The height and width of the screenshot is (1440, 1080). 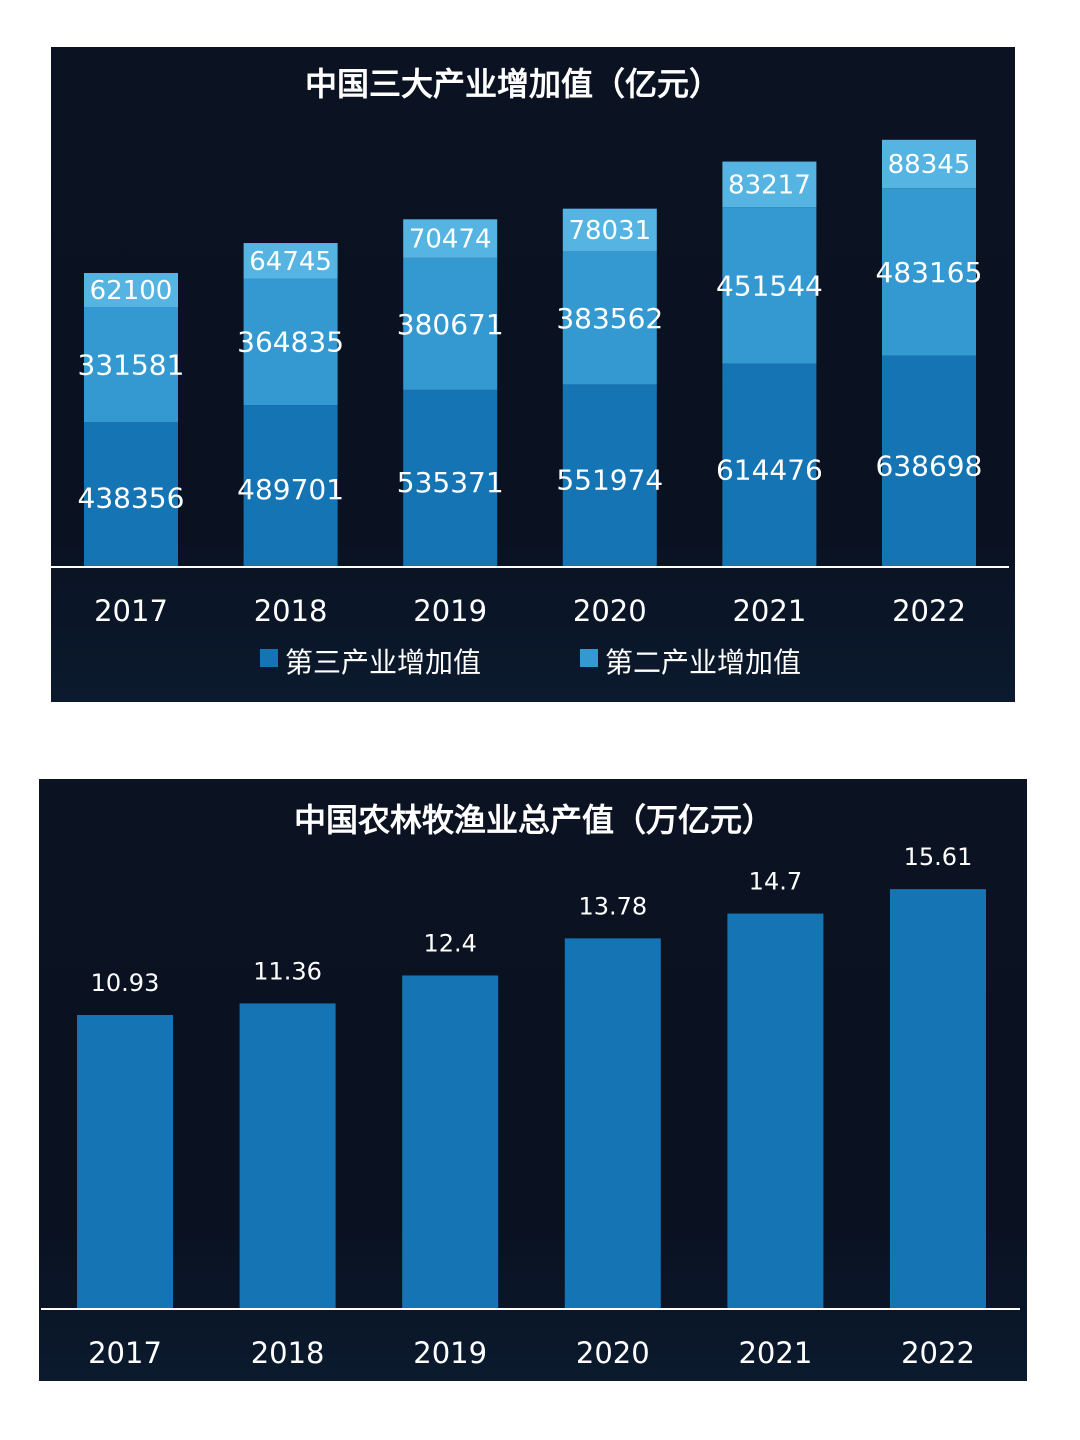 I want to click on bar-2018, so click(x=287, y=1156).